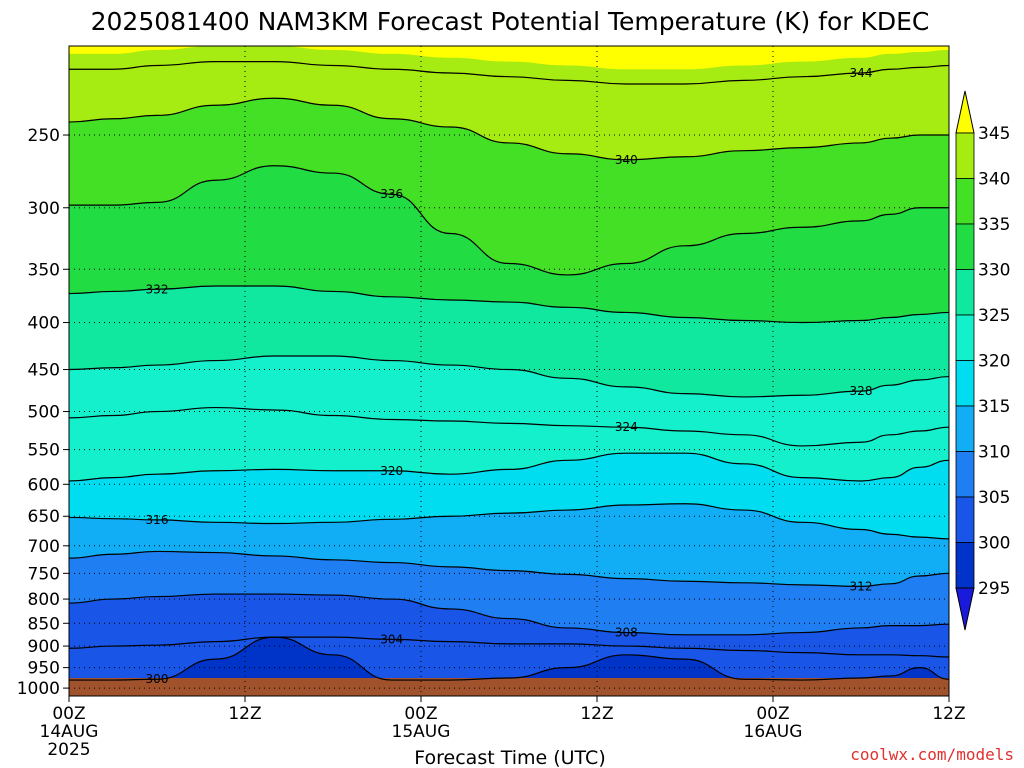 The image size is (1024, 768). What do you see at coordinates (44, 136) in the screenshot?
I see `y-tick-label-250: 250` at bounding box center [44, 136].